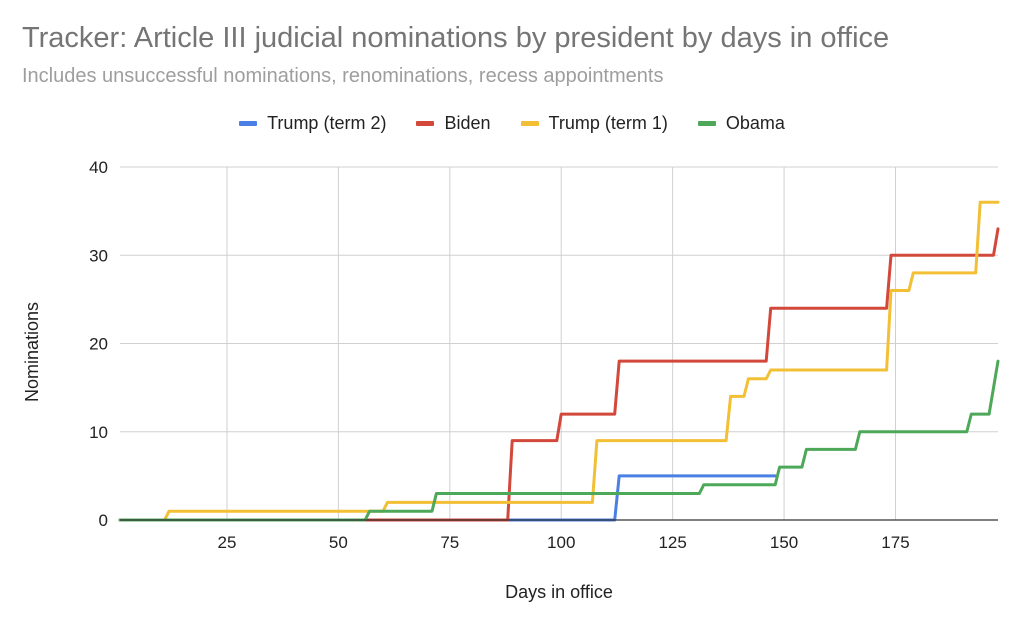  I want to click on legend-label: Biden, so click(467, 123).